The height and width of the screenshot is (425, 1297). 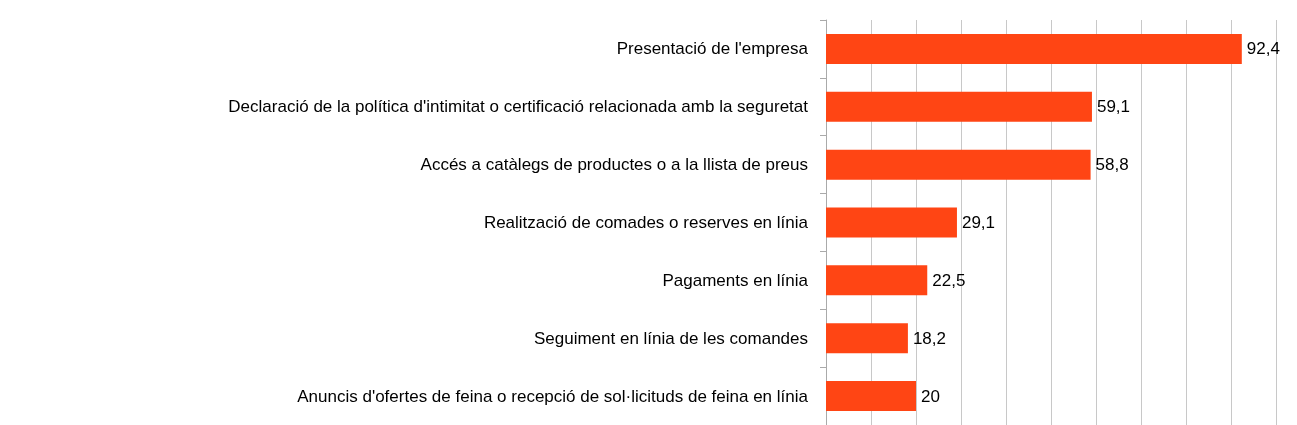 I want to click on y-tick-label: Accés a catàlegs de productes o a la llista de preus, so click(x=614, y=165).